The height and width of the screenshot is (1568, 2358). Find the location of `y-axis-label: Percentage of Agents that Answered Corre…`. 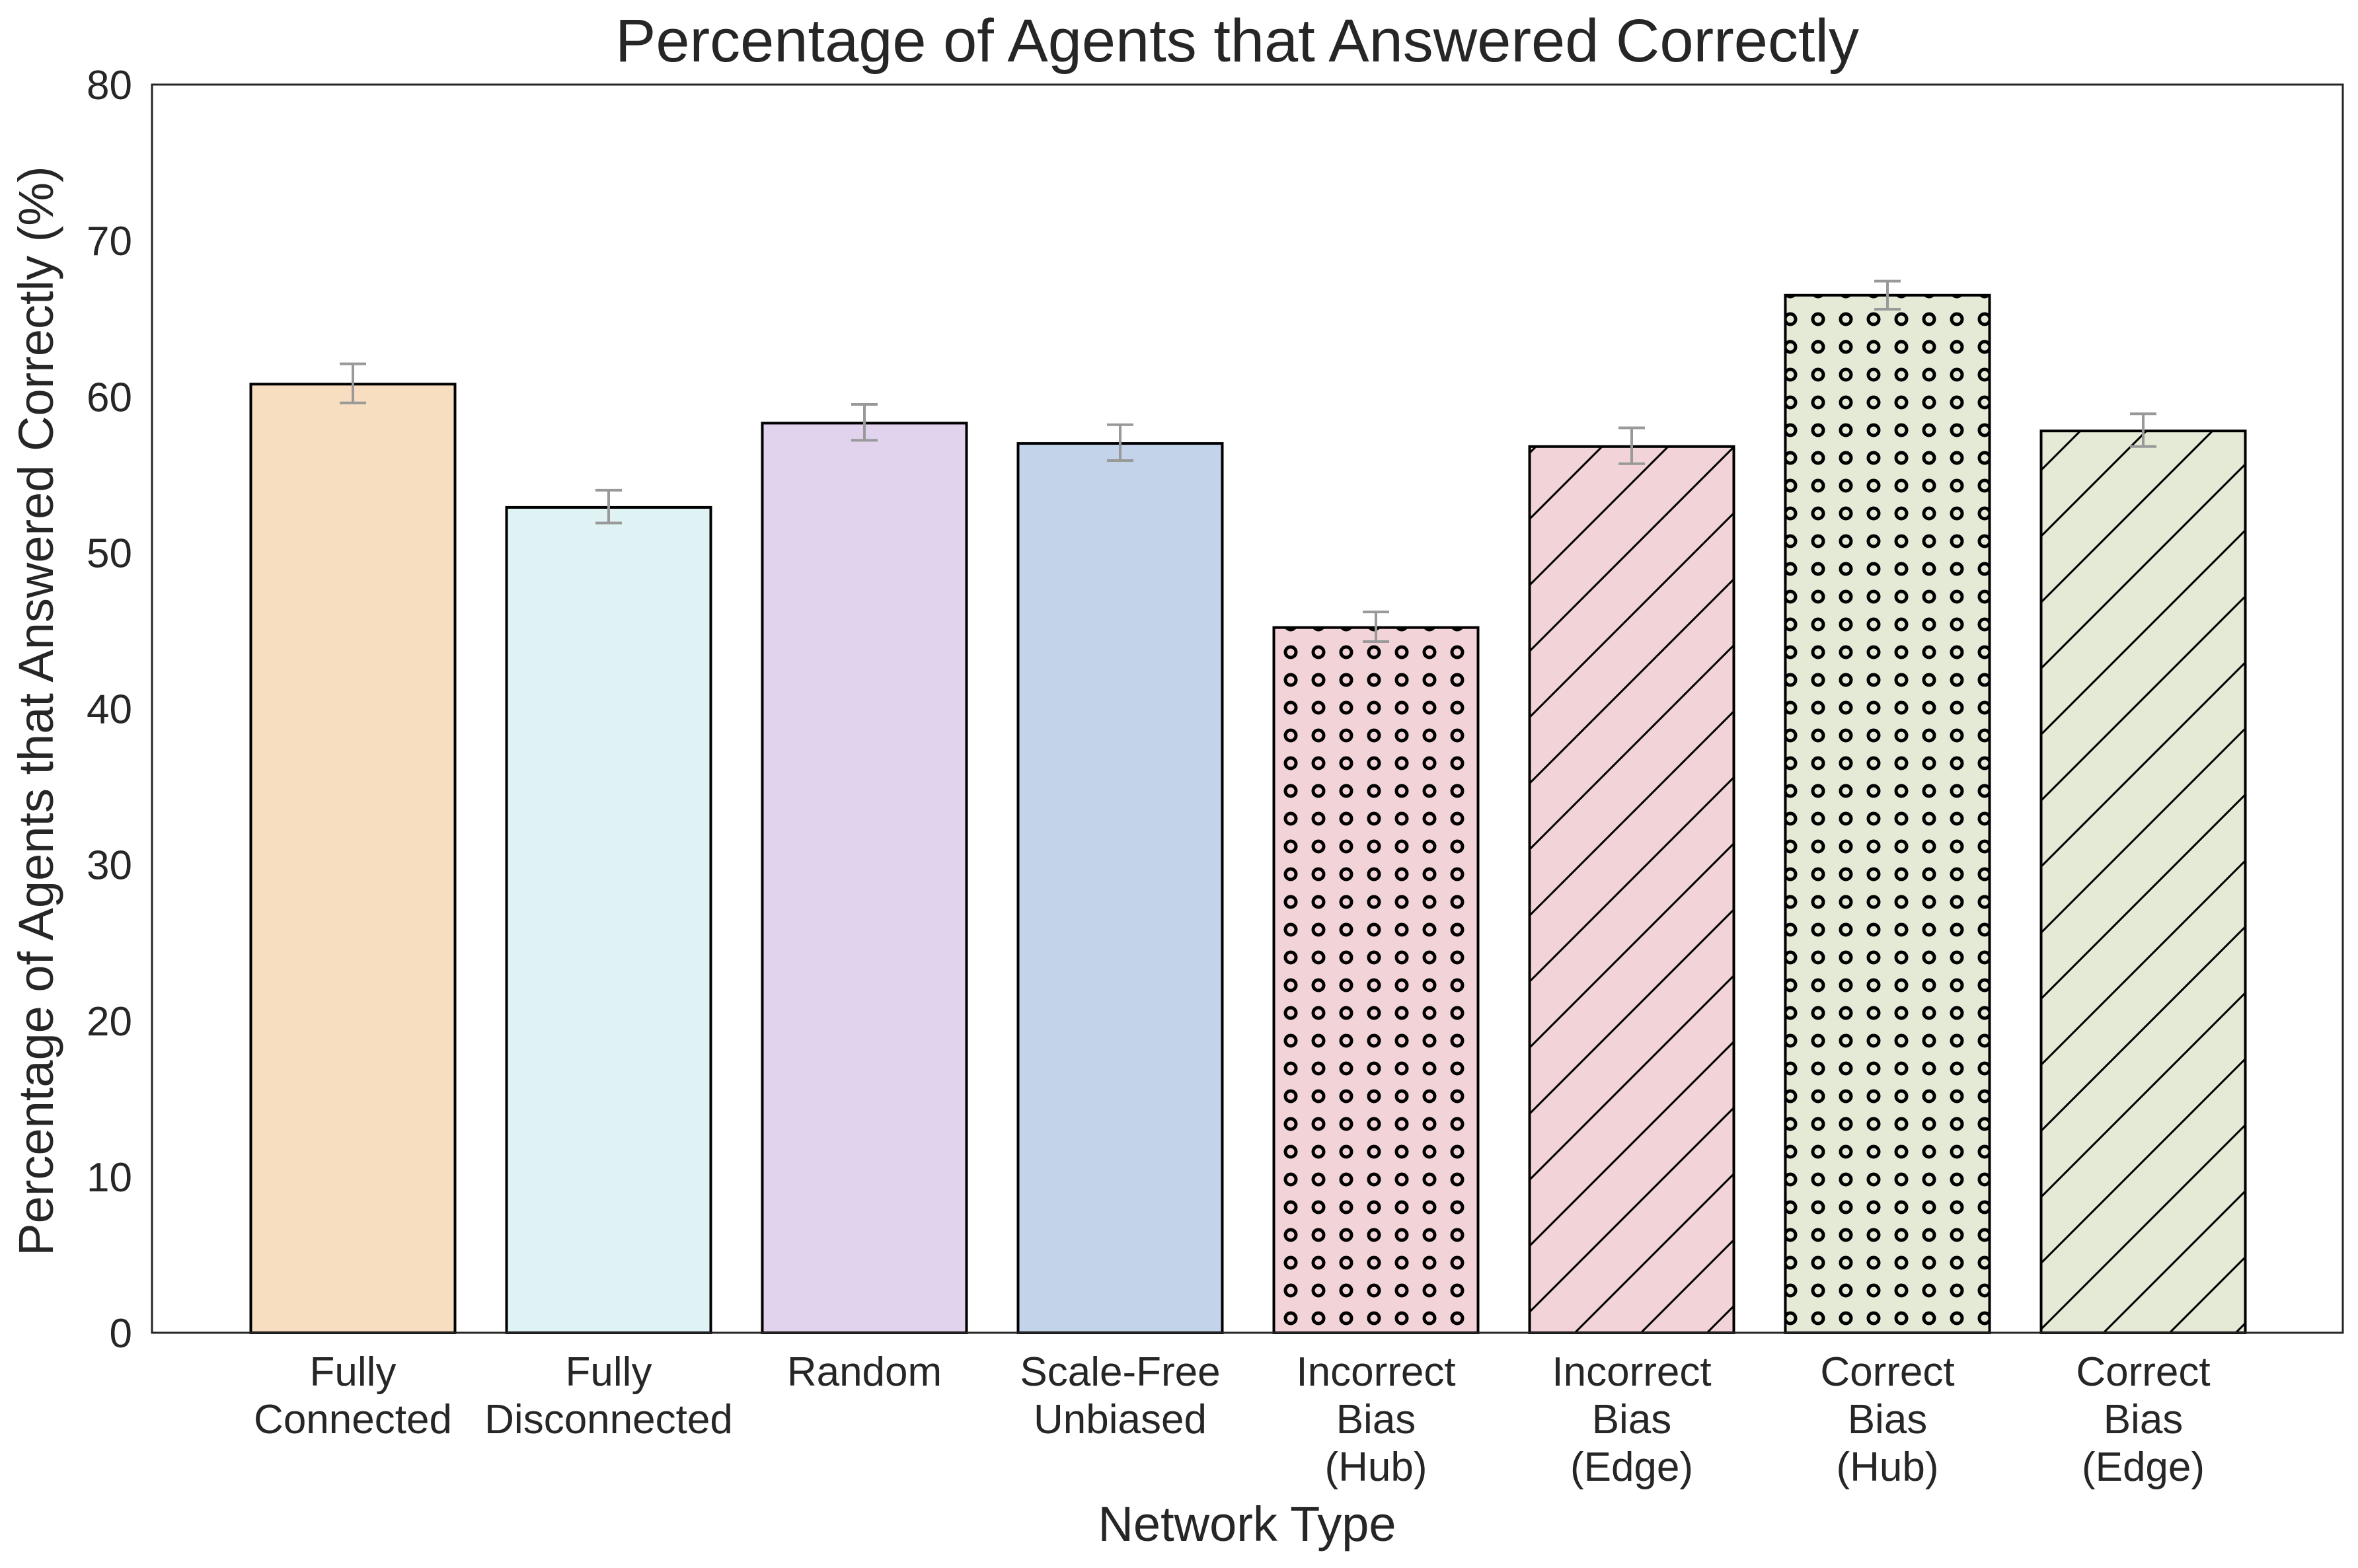

y-axis-label: Percentage of Agents that Answered Corre… is located at coordinates (36, 710).